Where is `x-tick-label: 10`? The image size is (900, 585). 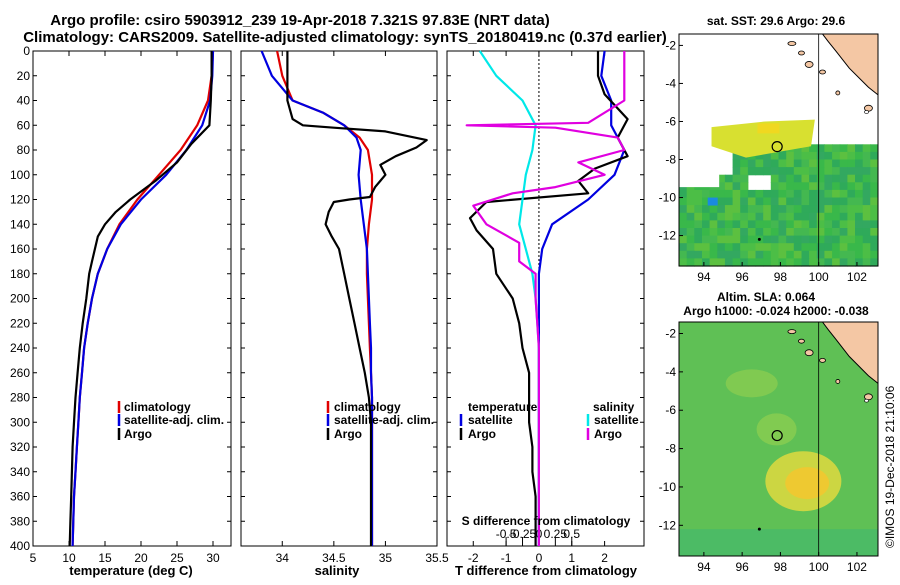 x-tick-label: 10 is located at coordinates (69, 558).